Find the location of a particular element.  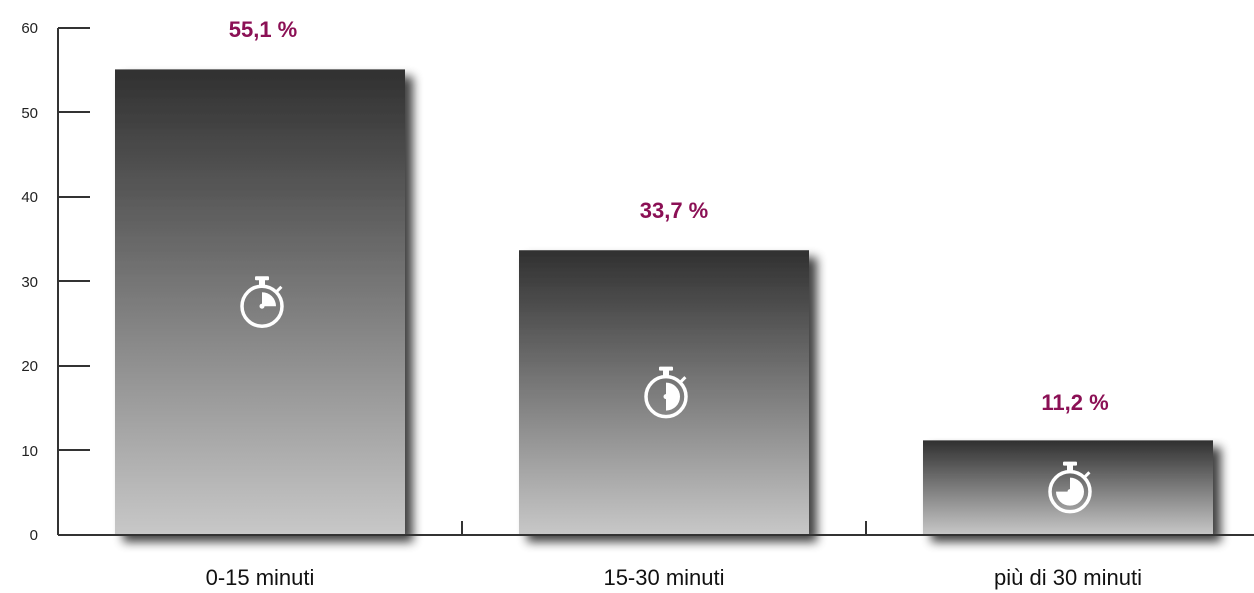

y-tick-label: 0 is located at coordinates (34, 535).